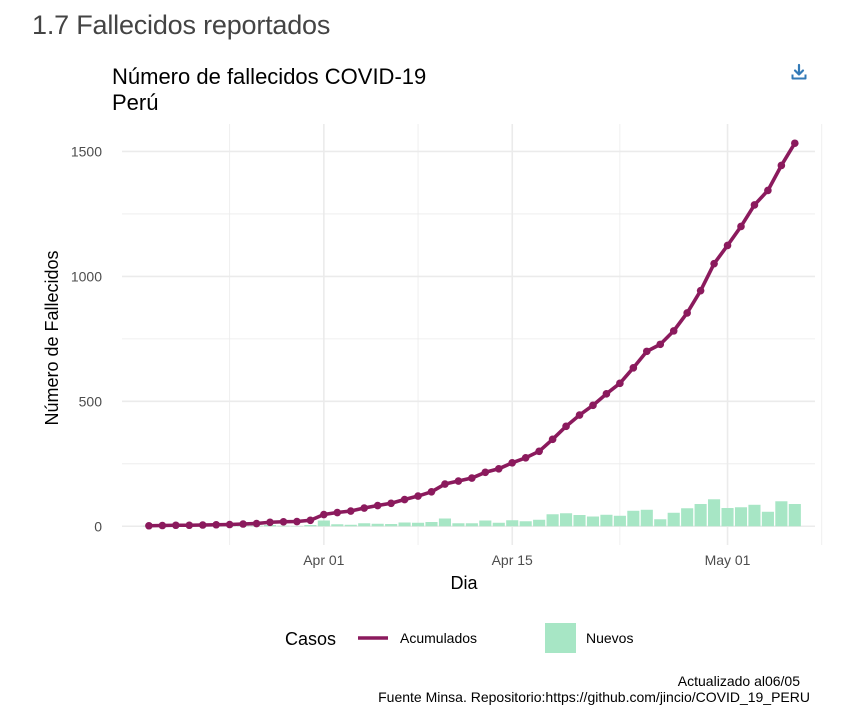  What do you see at coordinates (86, 276) in the screenshot?
I see `y-tick-label: 1000` at bounding box center [86, 276].